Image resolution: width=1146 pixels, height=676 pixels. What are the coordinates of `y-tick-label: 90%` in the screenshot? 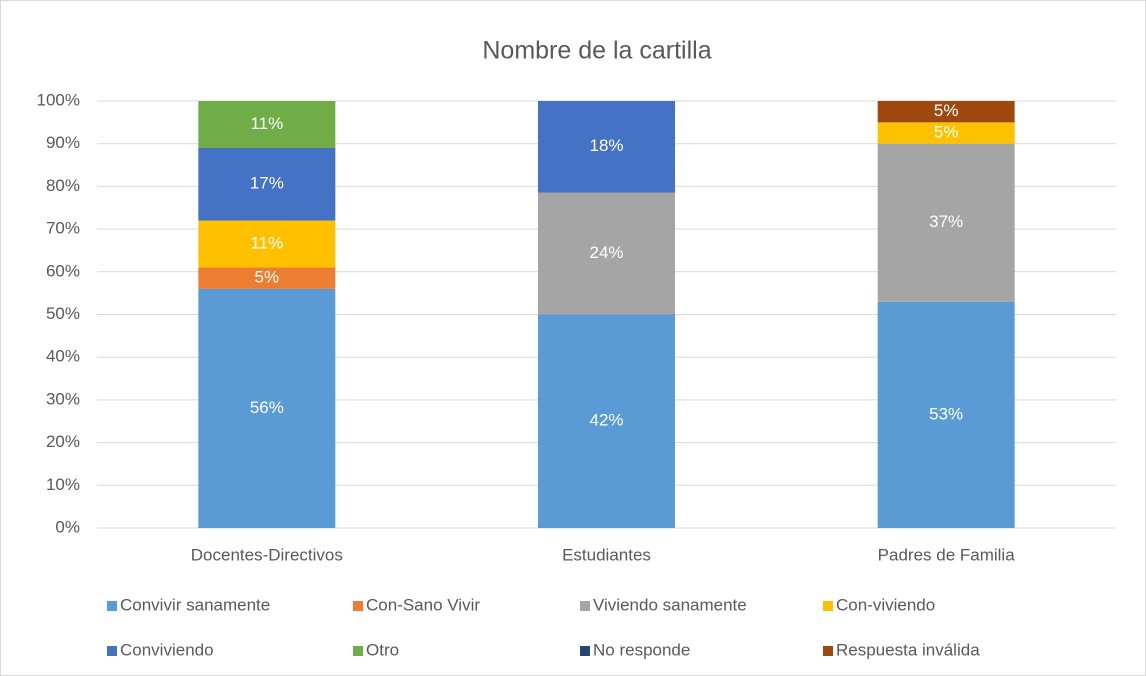 It's located at (63, 142).